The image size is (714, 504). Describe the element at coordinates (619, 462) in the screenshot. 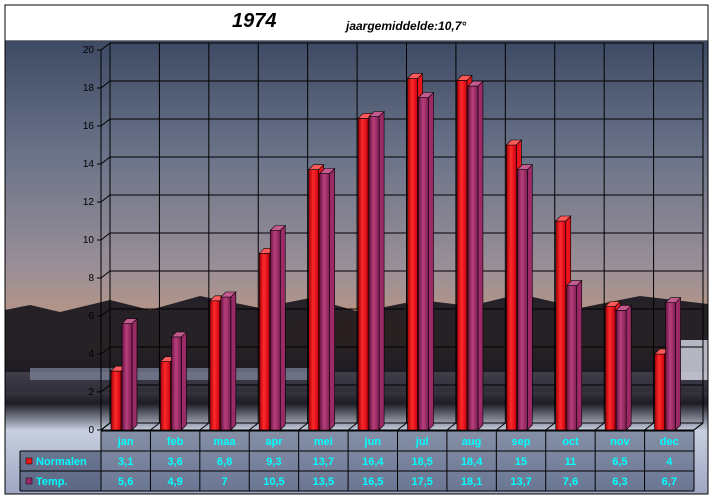

I see `data-label: 6,5` at that location.